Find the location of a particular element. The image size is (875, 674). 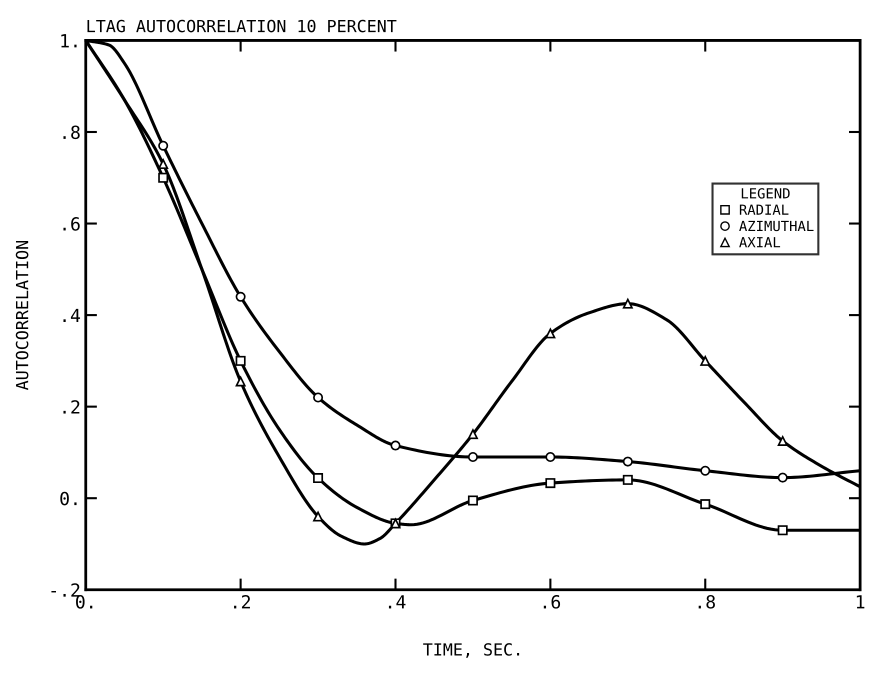

y-axis-title: AUTOCORRELATION is located at coordinates (22, 315).